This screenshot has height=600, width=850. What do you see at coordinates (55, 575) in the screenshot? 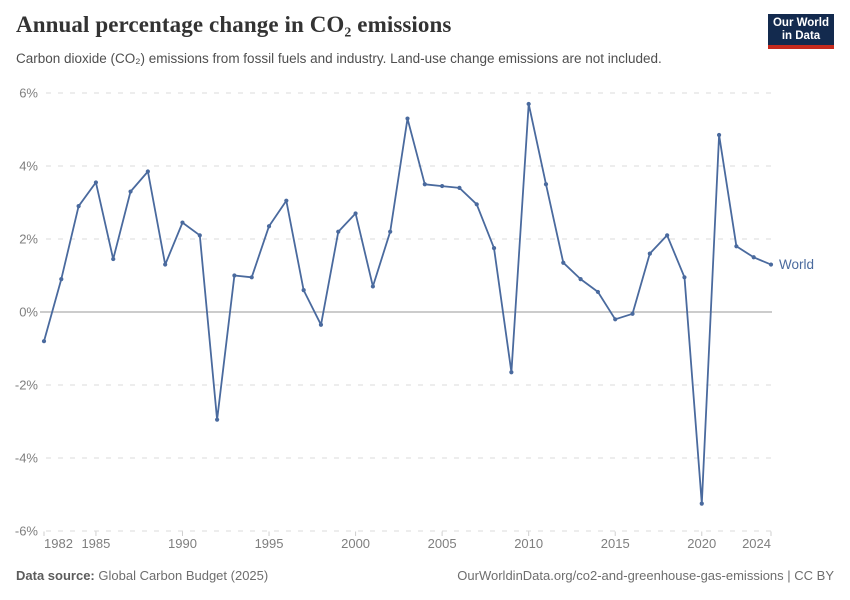
I see `data-source-label: Data source:` at bounding box center [55, 575].